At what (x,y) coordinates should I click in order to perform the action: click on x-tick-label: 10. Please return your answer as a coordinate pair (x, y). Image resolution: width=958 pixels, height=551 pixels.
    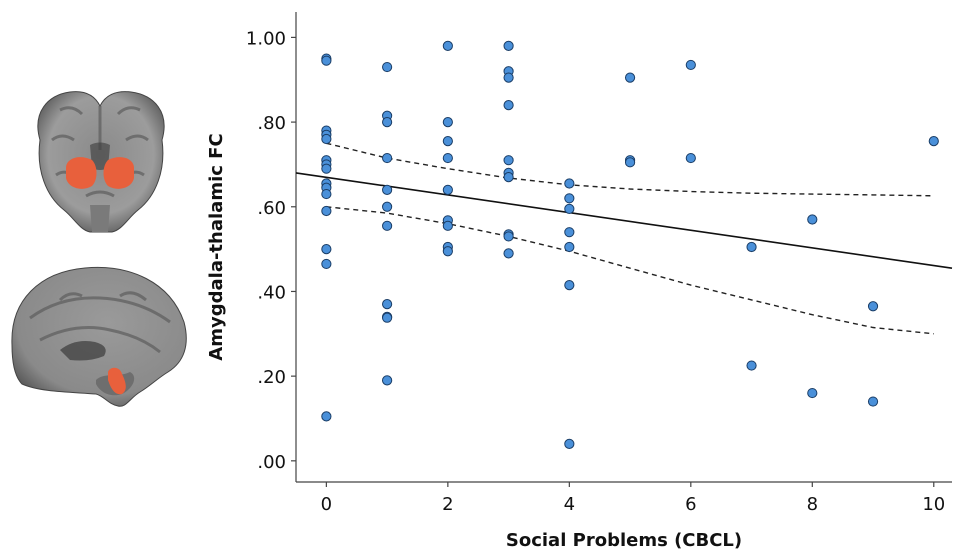
    Looking at the image, I should click on (933, 504).